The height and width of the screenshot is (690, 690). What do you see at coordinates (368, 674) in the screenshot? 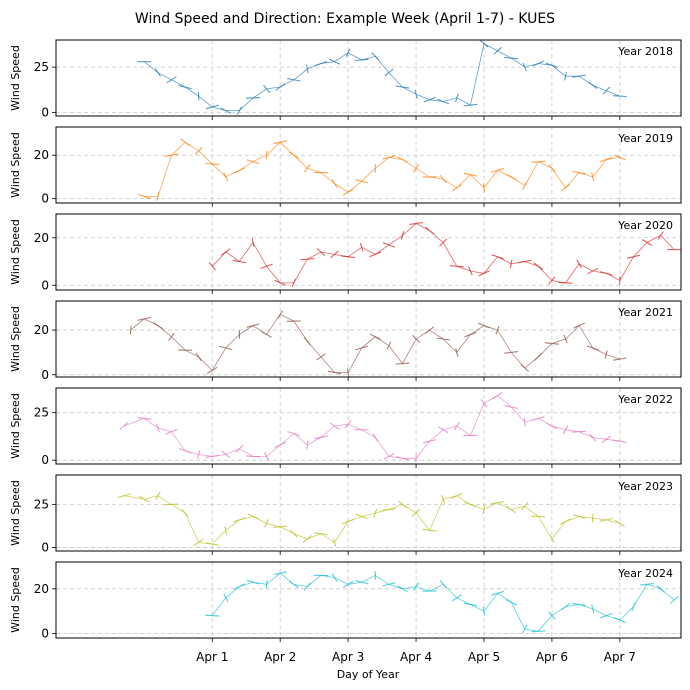
I see `x-axis-label: Day of Year` at bounding box center [368, 674].